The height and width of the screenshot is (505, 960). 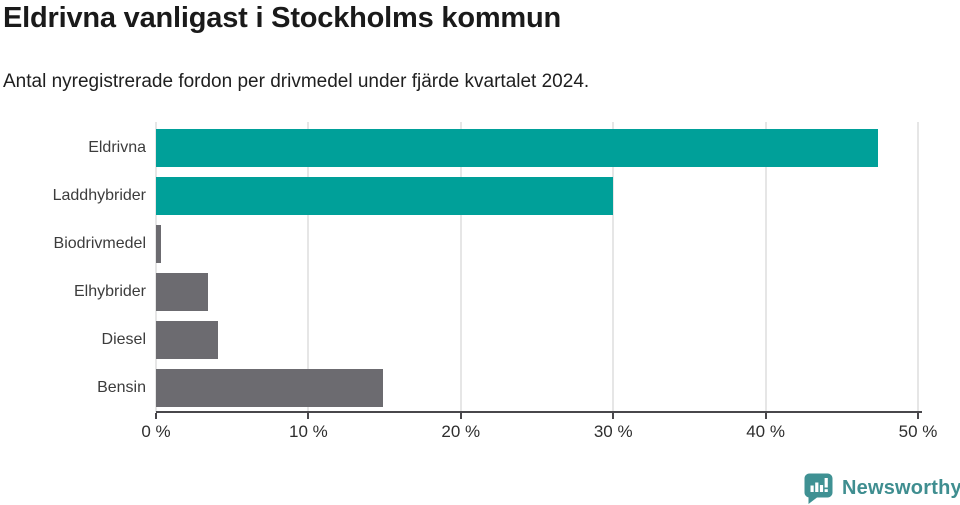 I want to click on chart-title: Eldrivna vanligast i Stockholms kommun, so click(x=282, y=18).